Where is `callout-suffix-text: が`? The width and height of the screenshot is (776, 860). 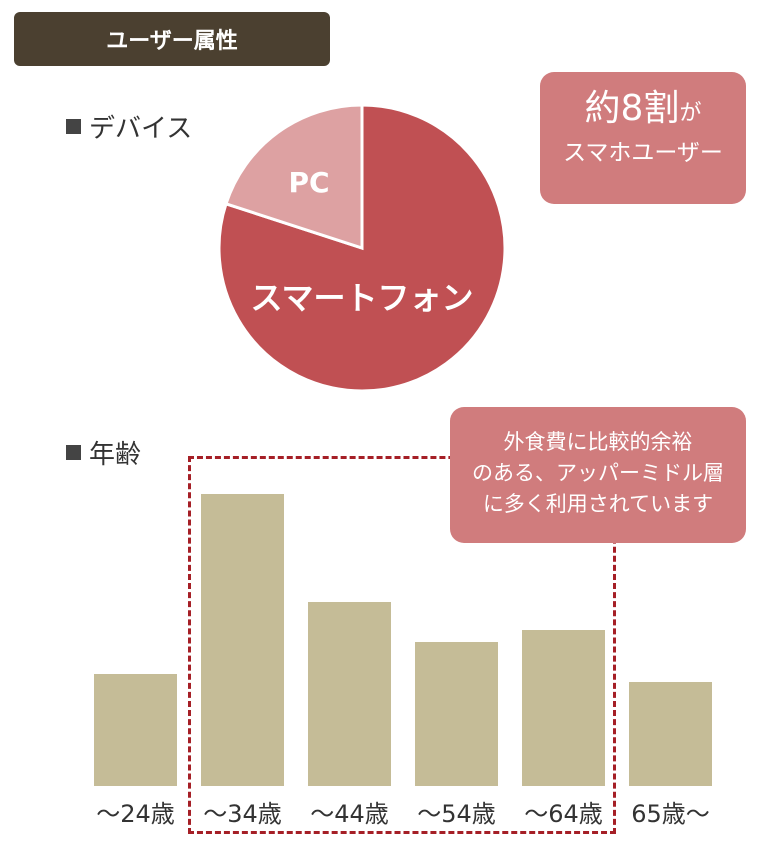
callout-suffix-text: が is located at coordinates (690, 113).